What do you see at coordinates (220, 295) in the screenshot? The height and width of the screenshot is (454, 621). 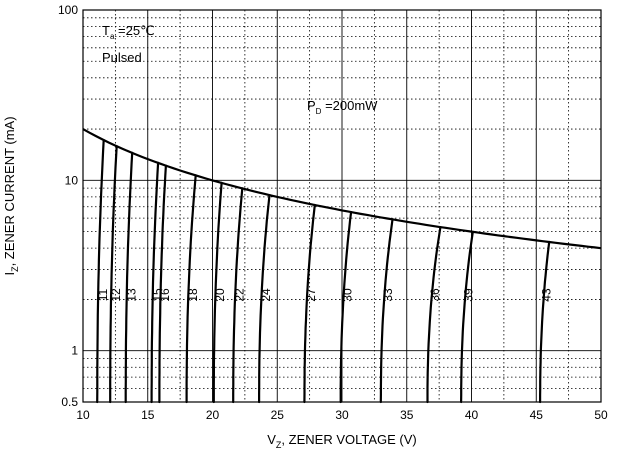 I see `curve-label-20: 20` at bounding box center [220, 295].